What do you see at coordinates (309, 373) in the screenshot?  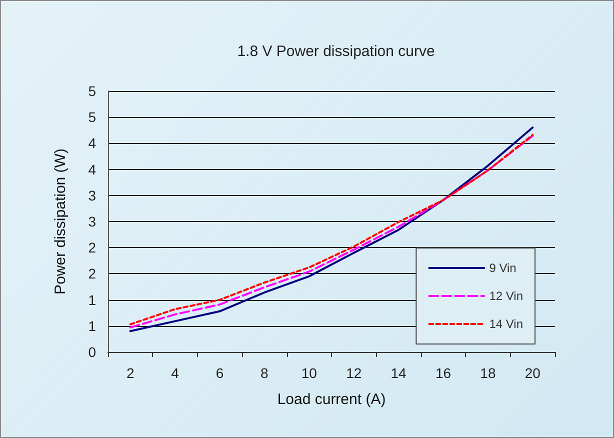 I see `x-tick-label: 10` at bounding box center [309, 373].